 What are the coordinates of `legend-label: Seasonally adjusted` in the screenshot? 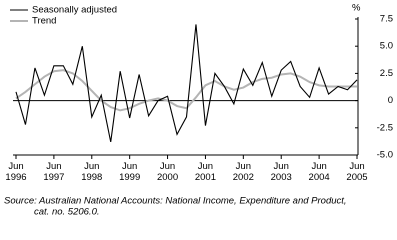 It's located at (74, 10).